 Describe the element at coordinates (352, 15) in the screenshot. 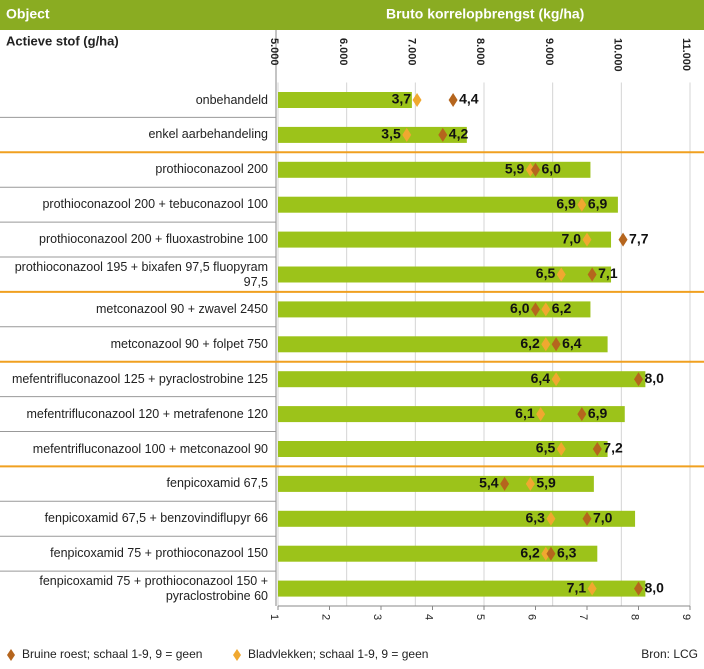

I see `header-bar` at that location.